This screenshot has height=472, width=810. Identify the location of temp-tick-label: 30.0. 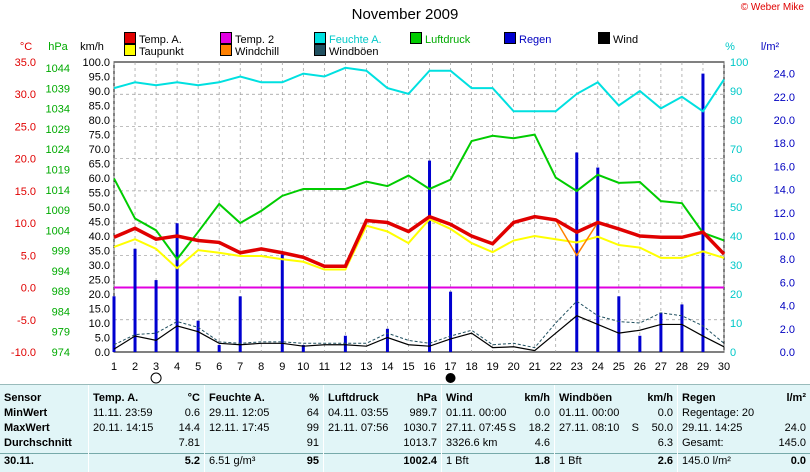
(25, 95).